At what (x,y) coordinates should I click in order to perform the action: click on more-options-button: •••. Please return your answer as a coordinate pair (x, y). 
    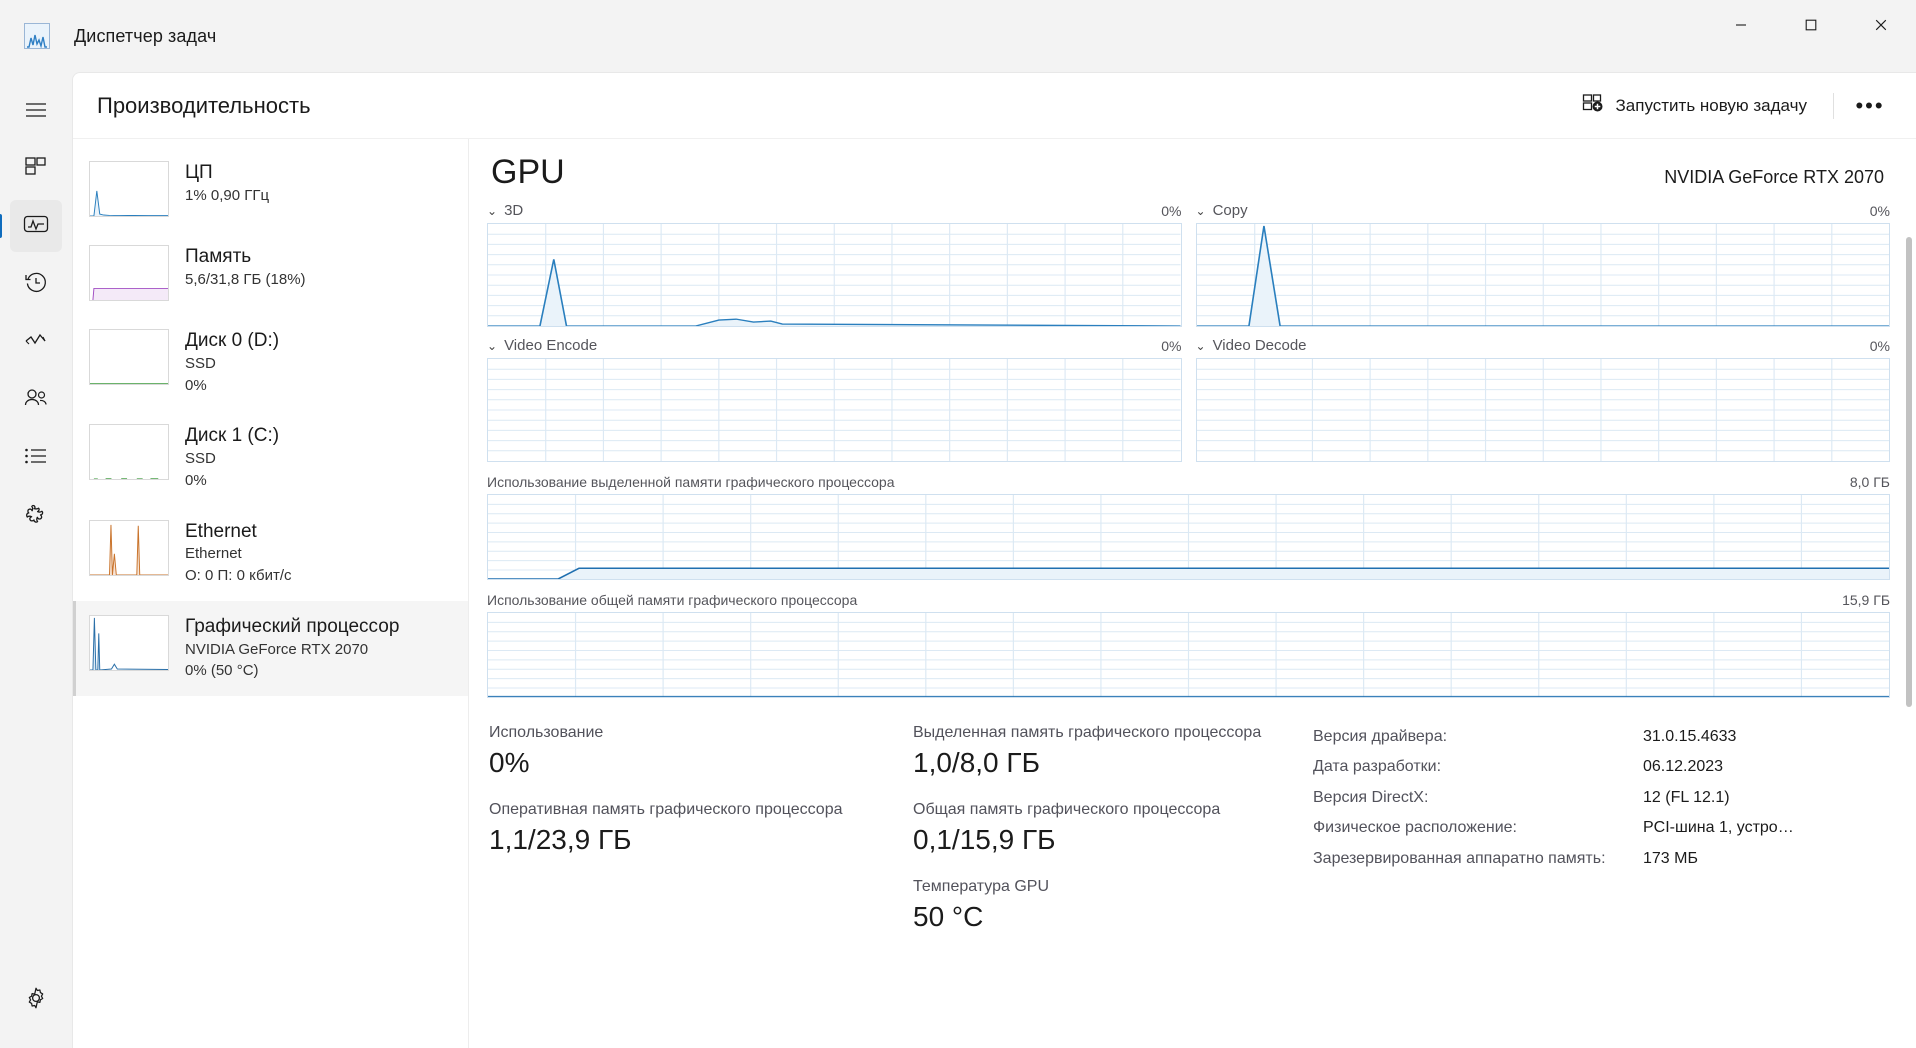
    Looking at the image, I should click on (1870, 105).